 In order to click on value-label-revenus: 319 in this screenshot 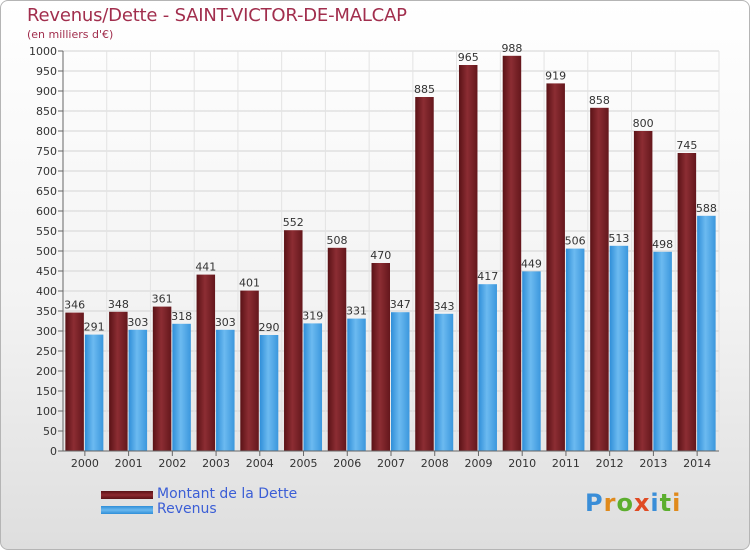, I will do `click(312, 315)`.